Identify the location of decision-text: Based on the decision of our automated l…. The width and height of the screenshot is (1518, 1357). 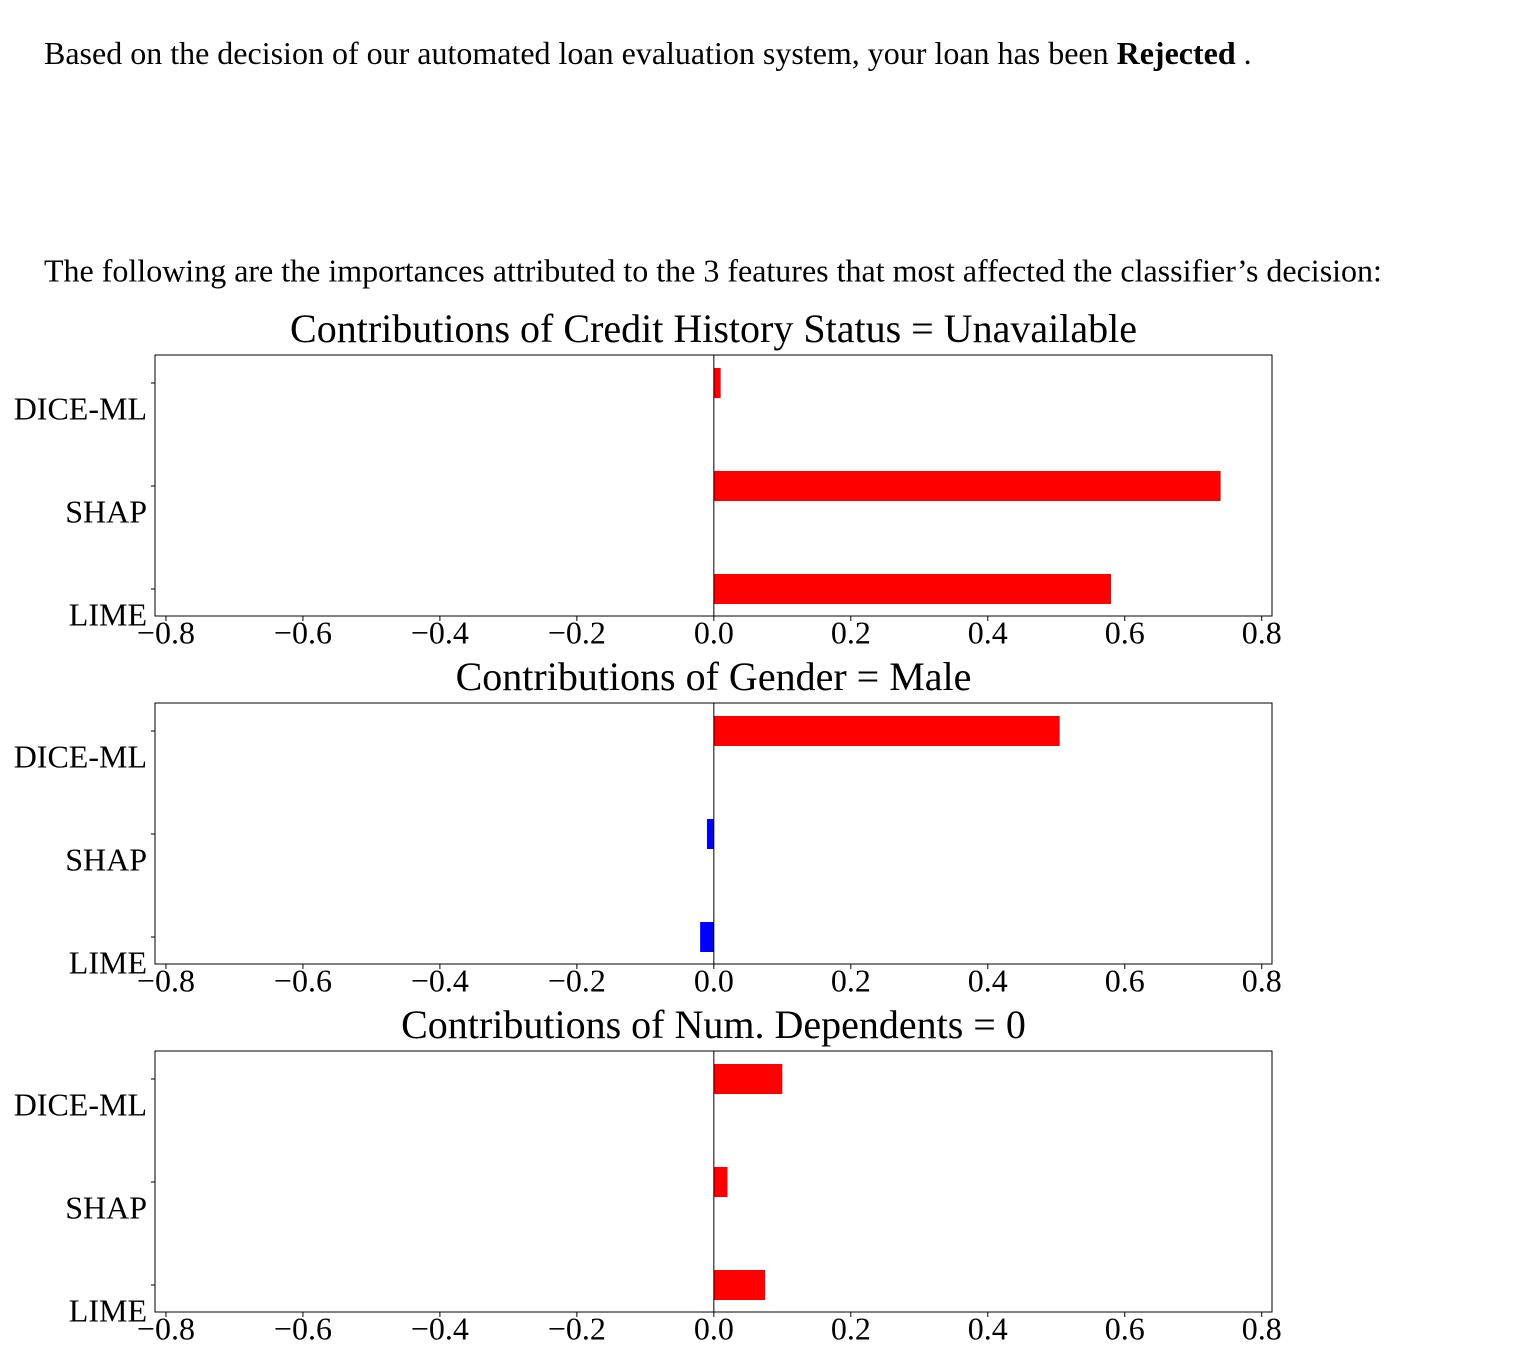
(648, 53).